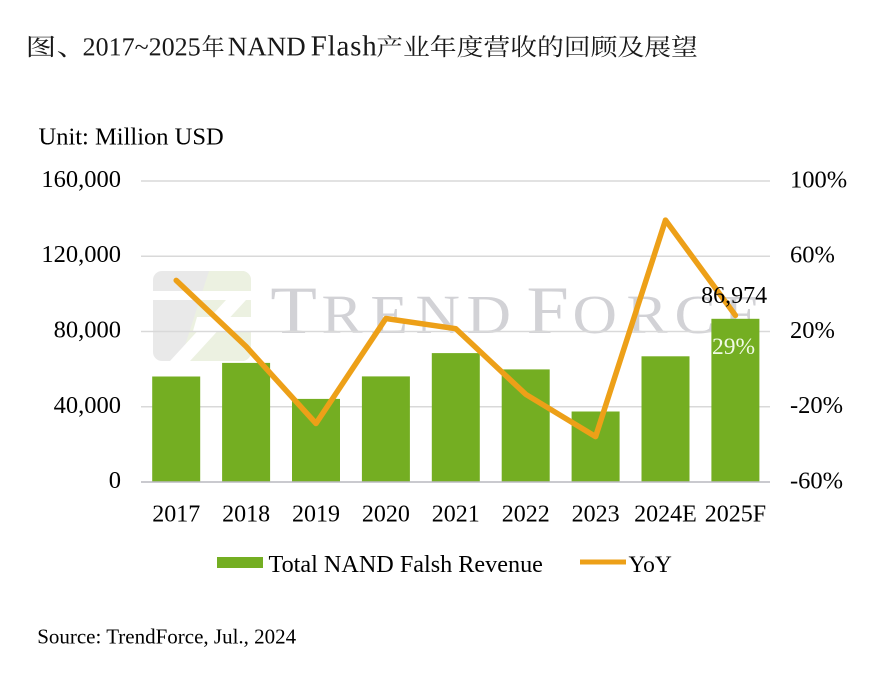 Image resolution: width=878 pixels, height=683 pixels. I want to click on svg-text: 160,000, so click(81, 179).